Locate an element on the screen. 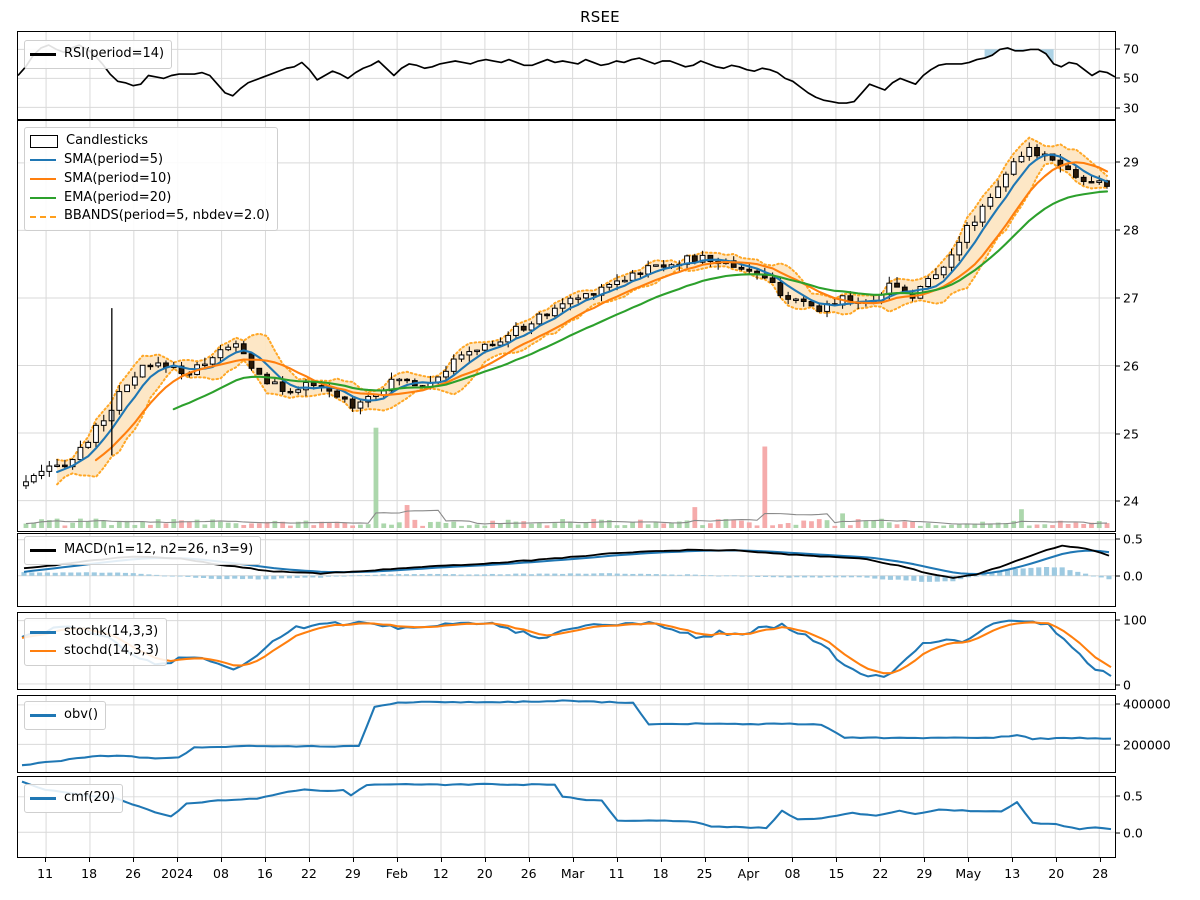 This screenshot has width=1200, height=900. legend-label: cmf(20) is located at coordinates (90, 797).